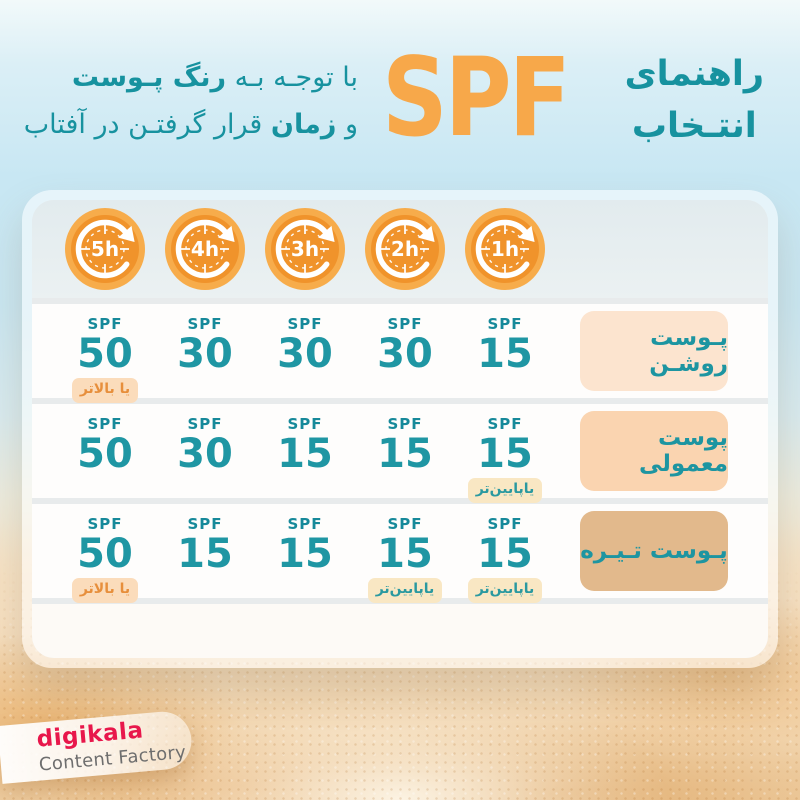 This screenshot has height=800, width=800. I want to click on hour-column-5h: 5h, so click(105, 249).